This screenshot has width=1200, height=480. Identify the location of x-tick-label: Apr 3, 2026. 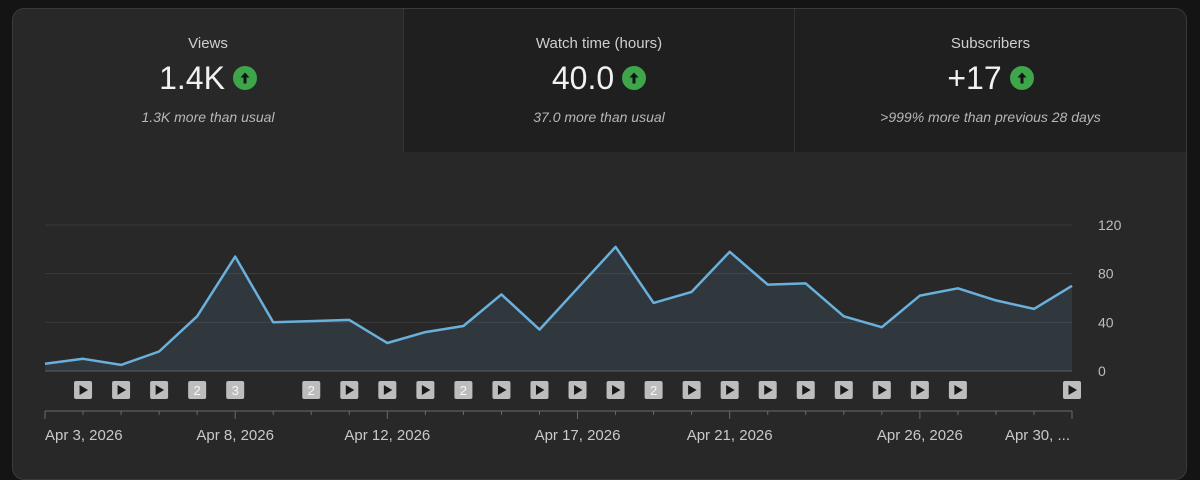
(84, 435).